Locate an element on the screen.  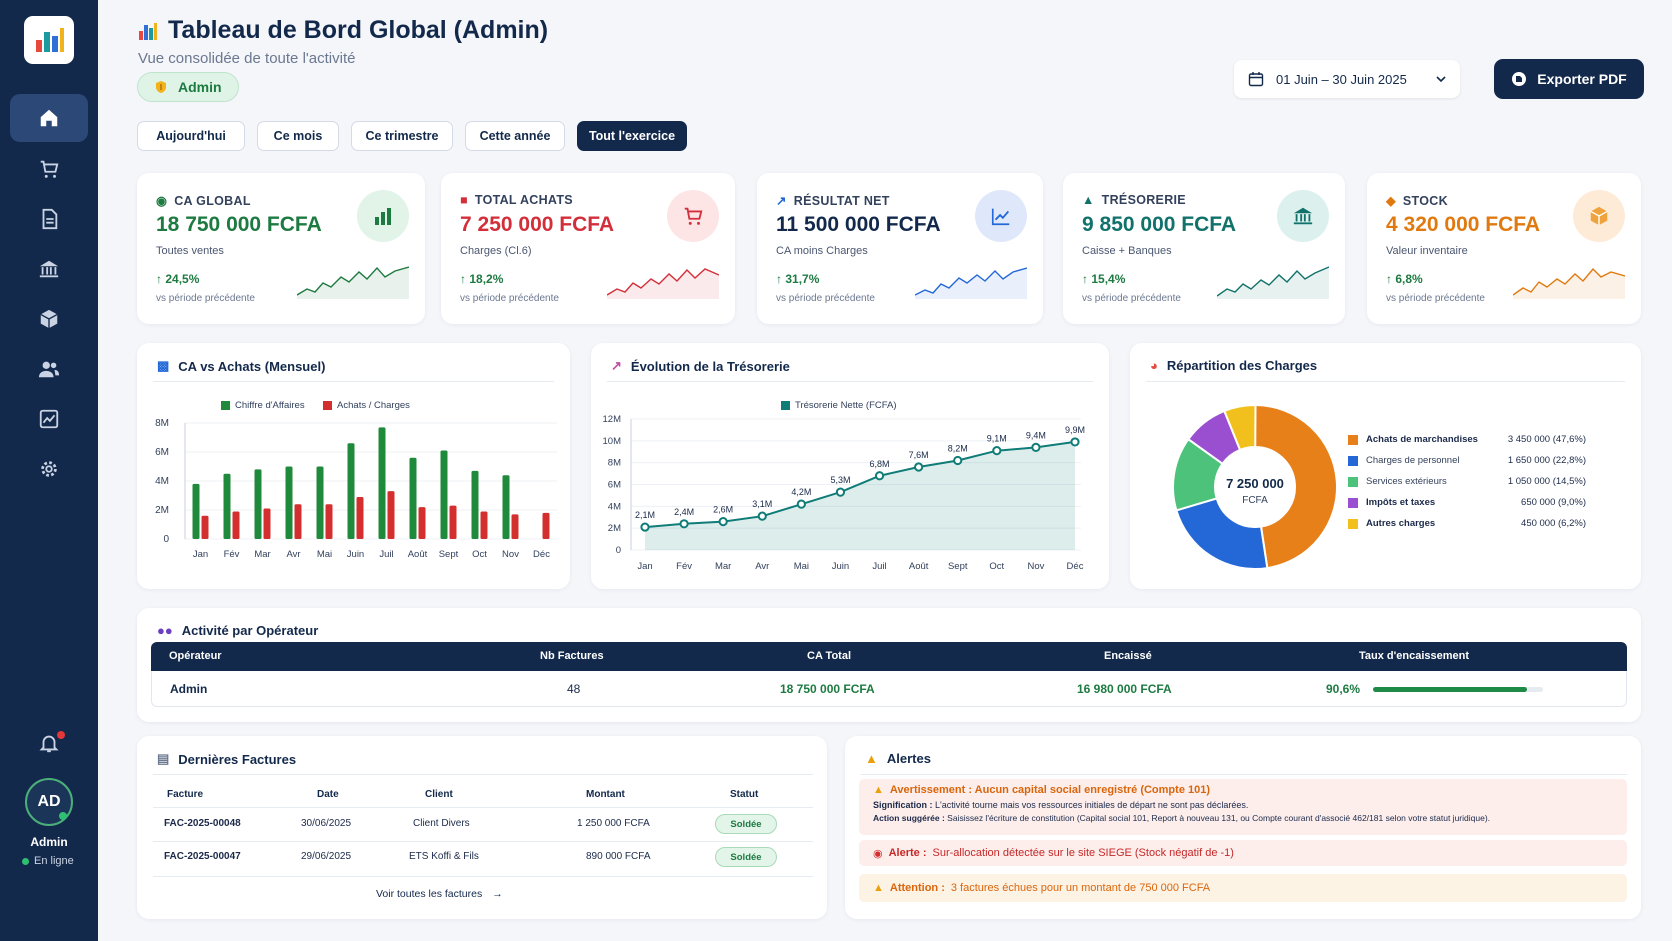
legend-item: Services extérieurs 1 050 000 (14,5%) is located at coordinates (1467, 481).